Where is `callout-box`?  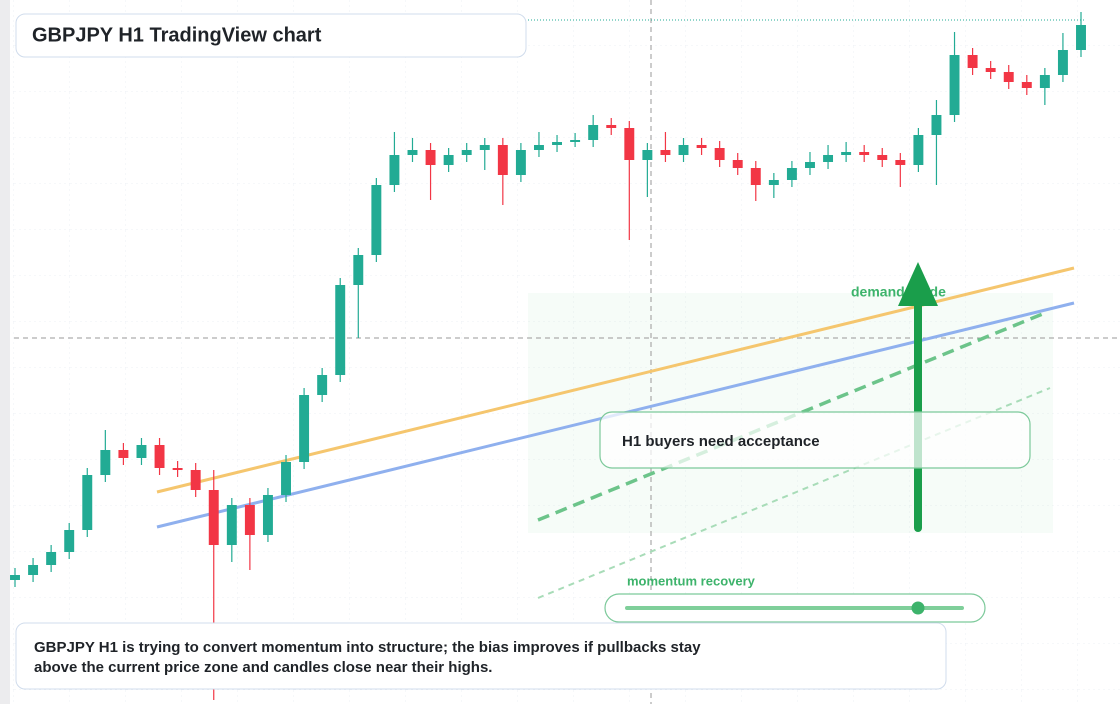
callout-box is located at coordinates (815, 440).